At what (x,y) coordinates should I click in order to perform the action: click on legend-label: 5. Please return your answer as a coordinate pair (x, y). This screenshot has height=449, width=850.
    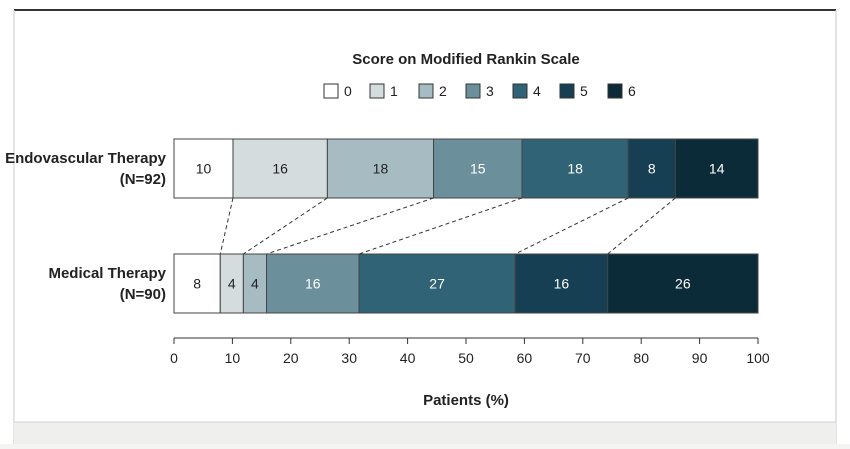
    Looking at the image, I should click on (584, 91).